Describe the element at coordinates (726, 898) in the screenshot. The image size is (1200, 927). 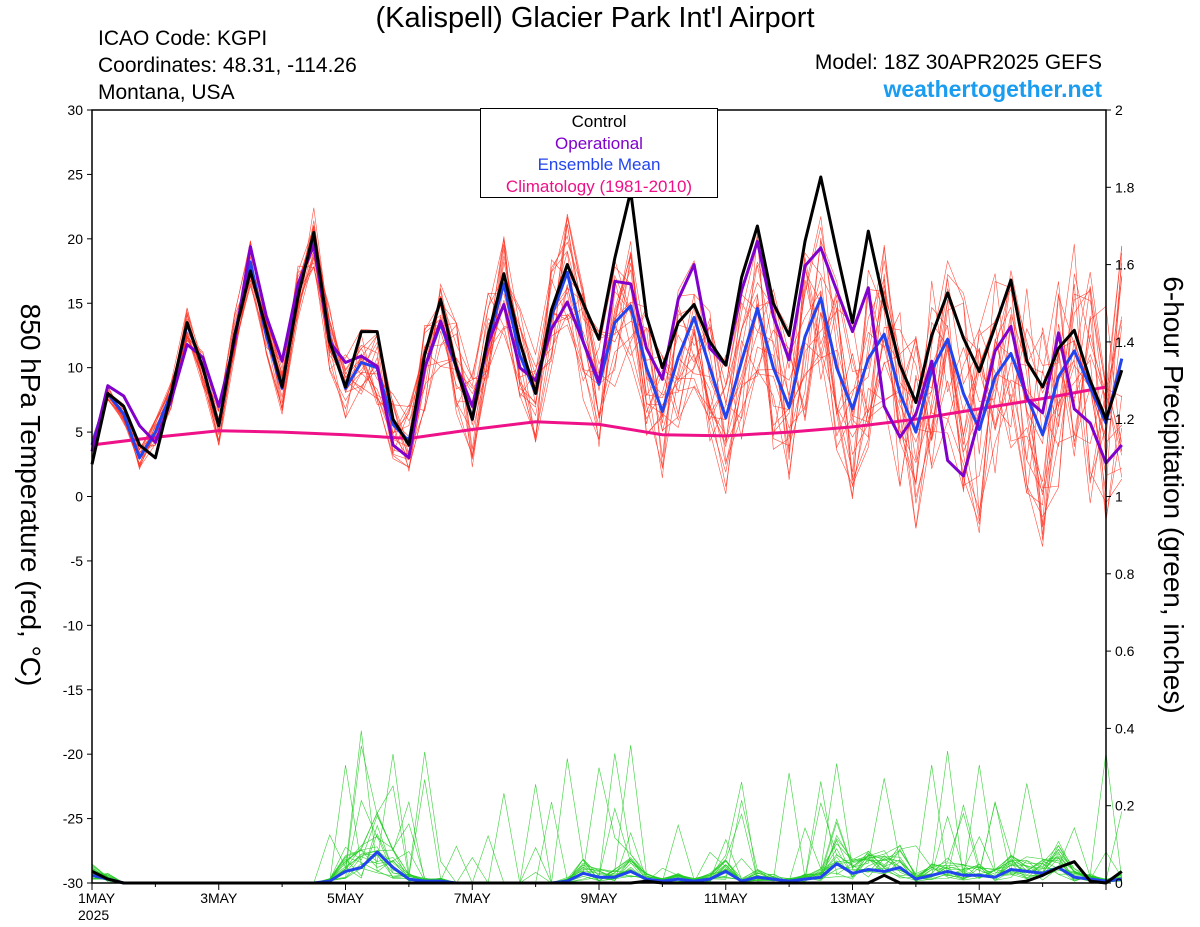
I see `x-tick-label: 11MAY` at that location.